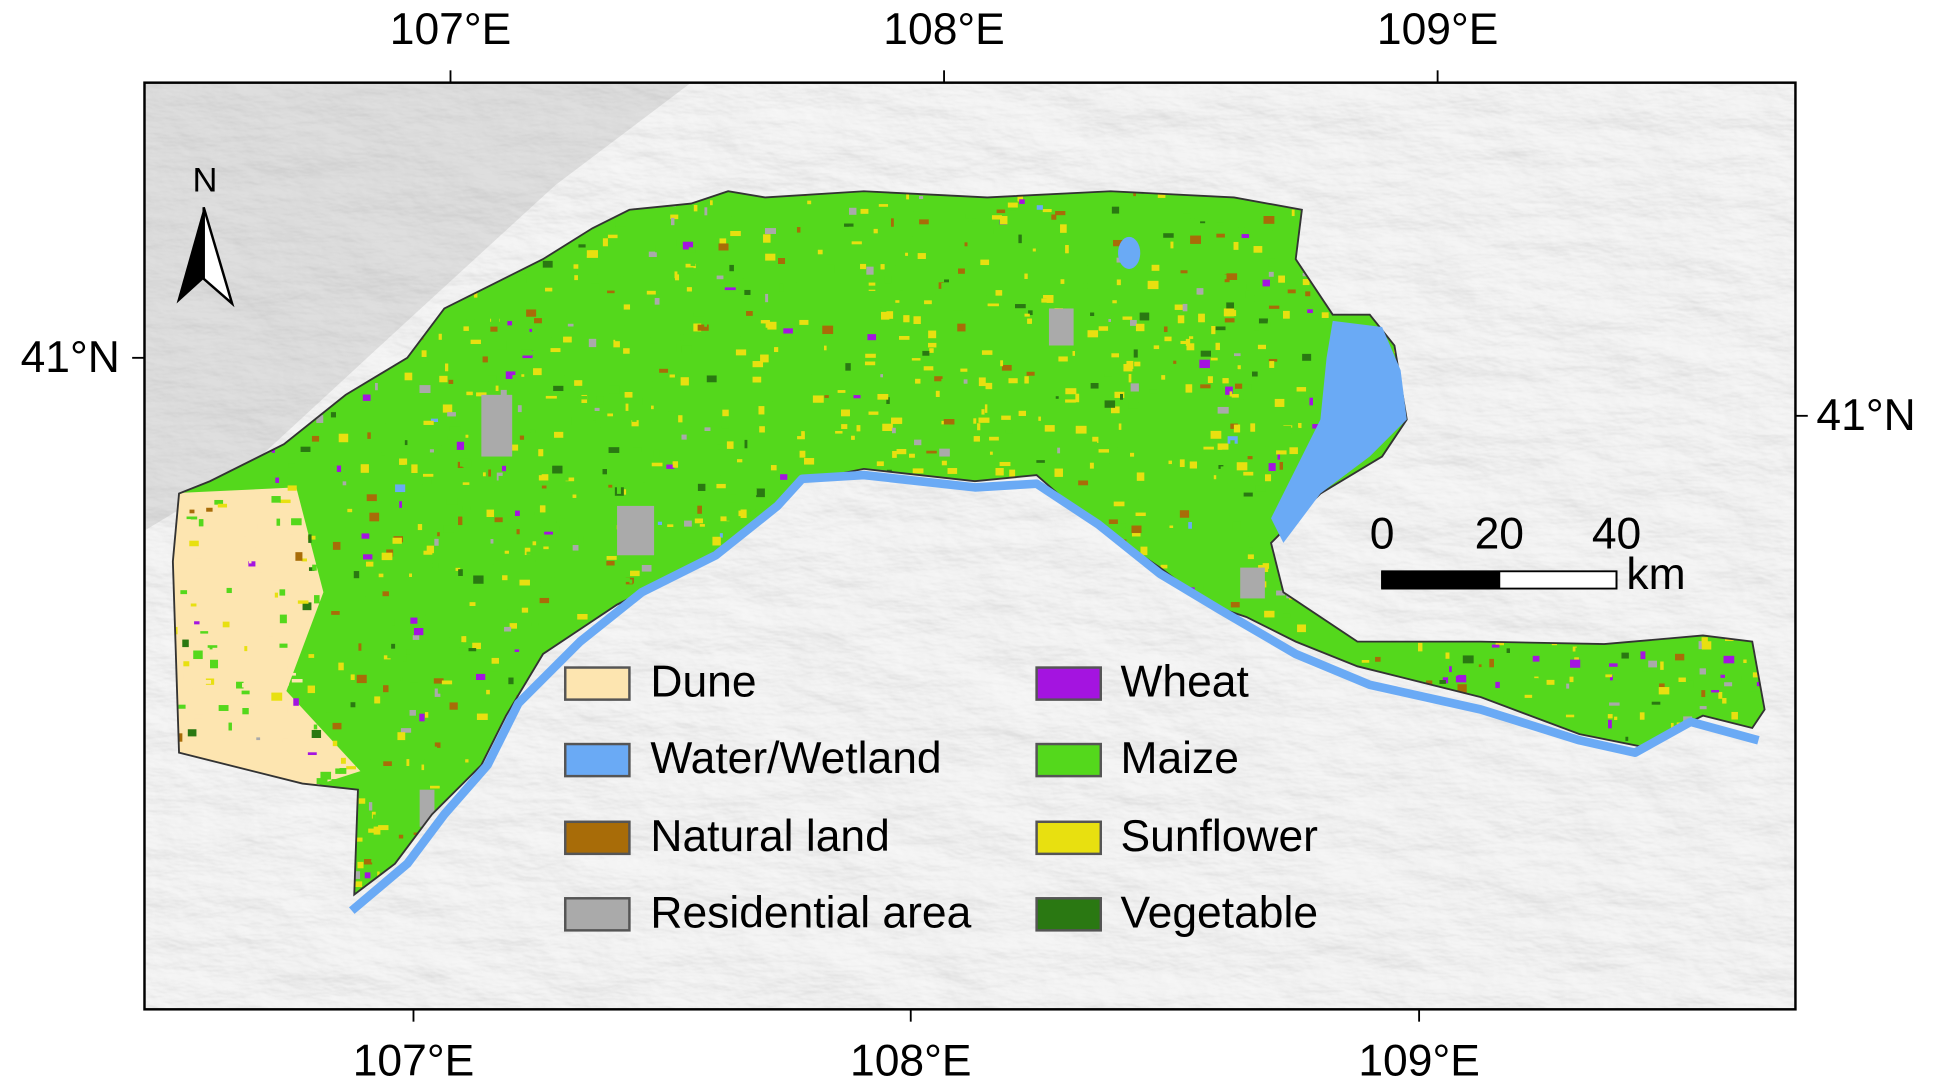 The width and height of the screenshot is (1935, 1092). I want to click on bottom-label: 107°E, so click(413, 1060).